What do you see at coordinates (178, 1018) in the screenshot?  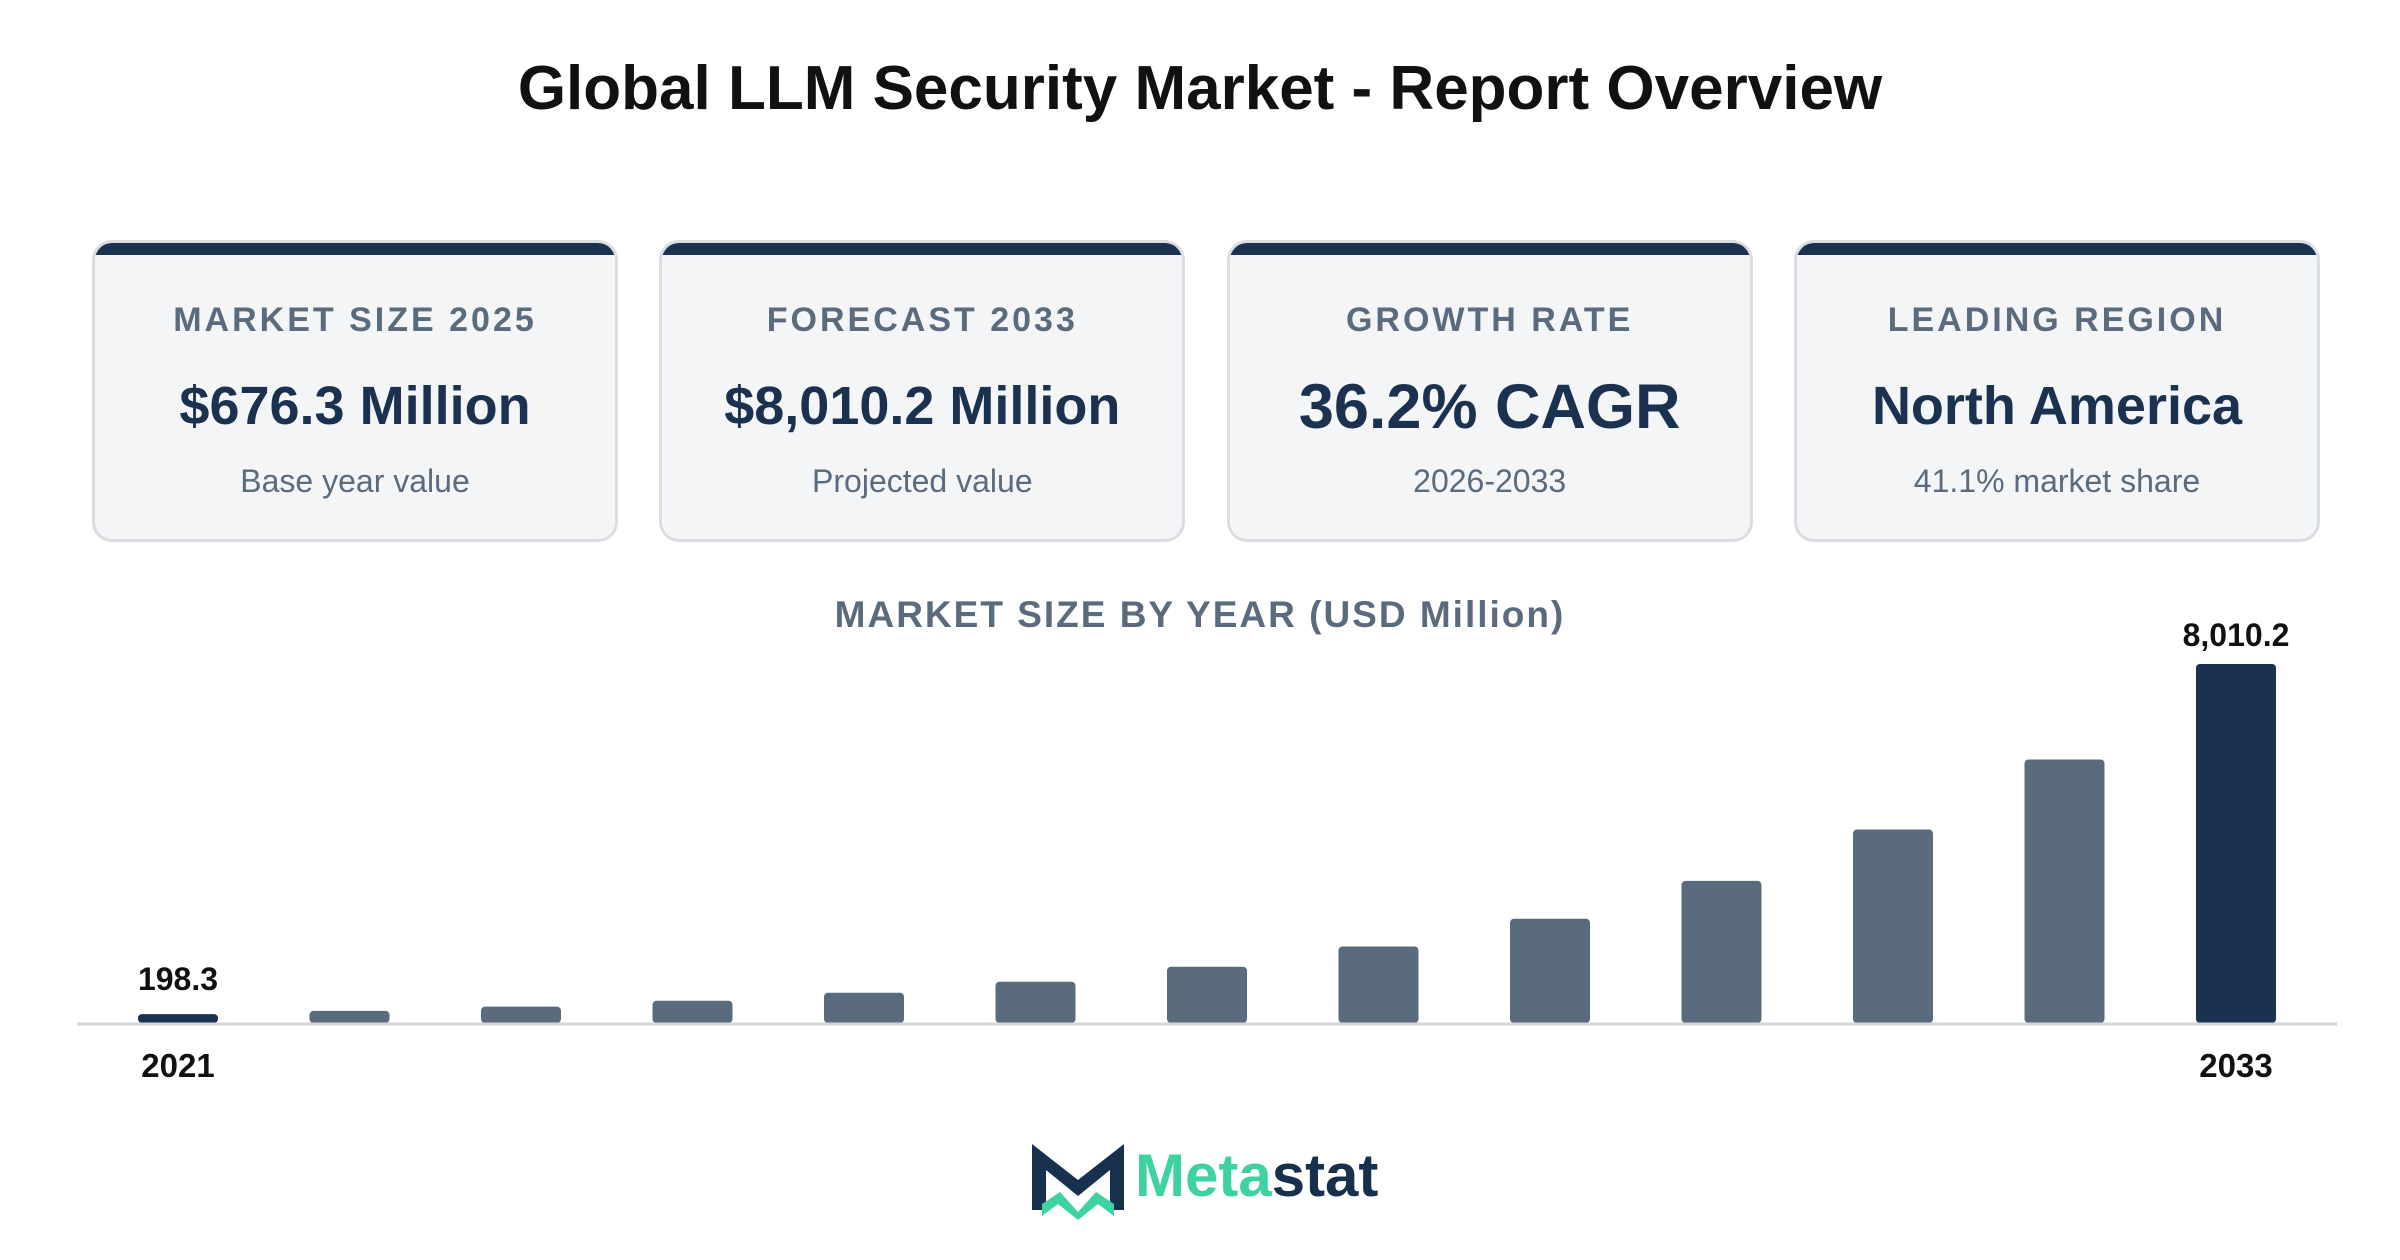 I see `bar-2021` at bounding box center [178, 1018].